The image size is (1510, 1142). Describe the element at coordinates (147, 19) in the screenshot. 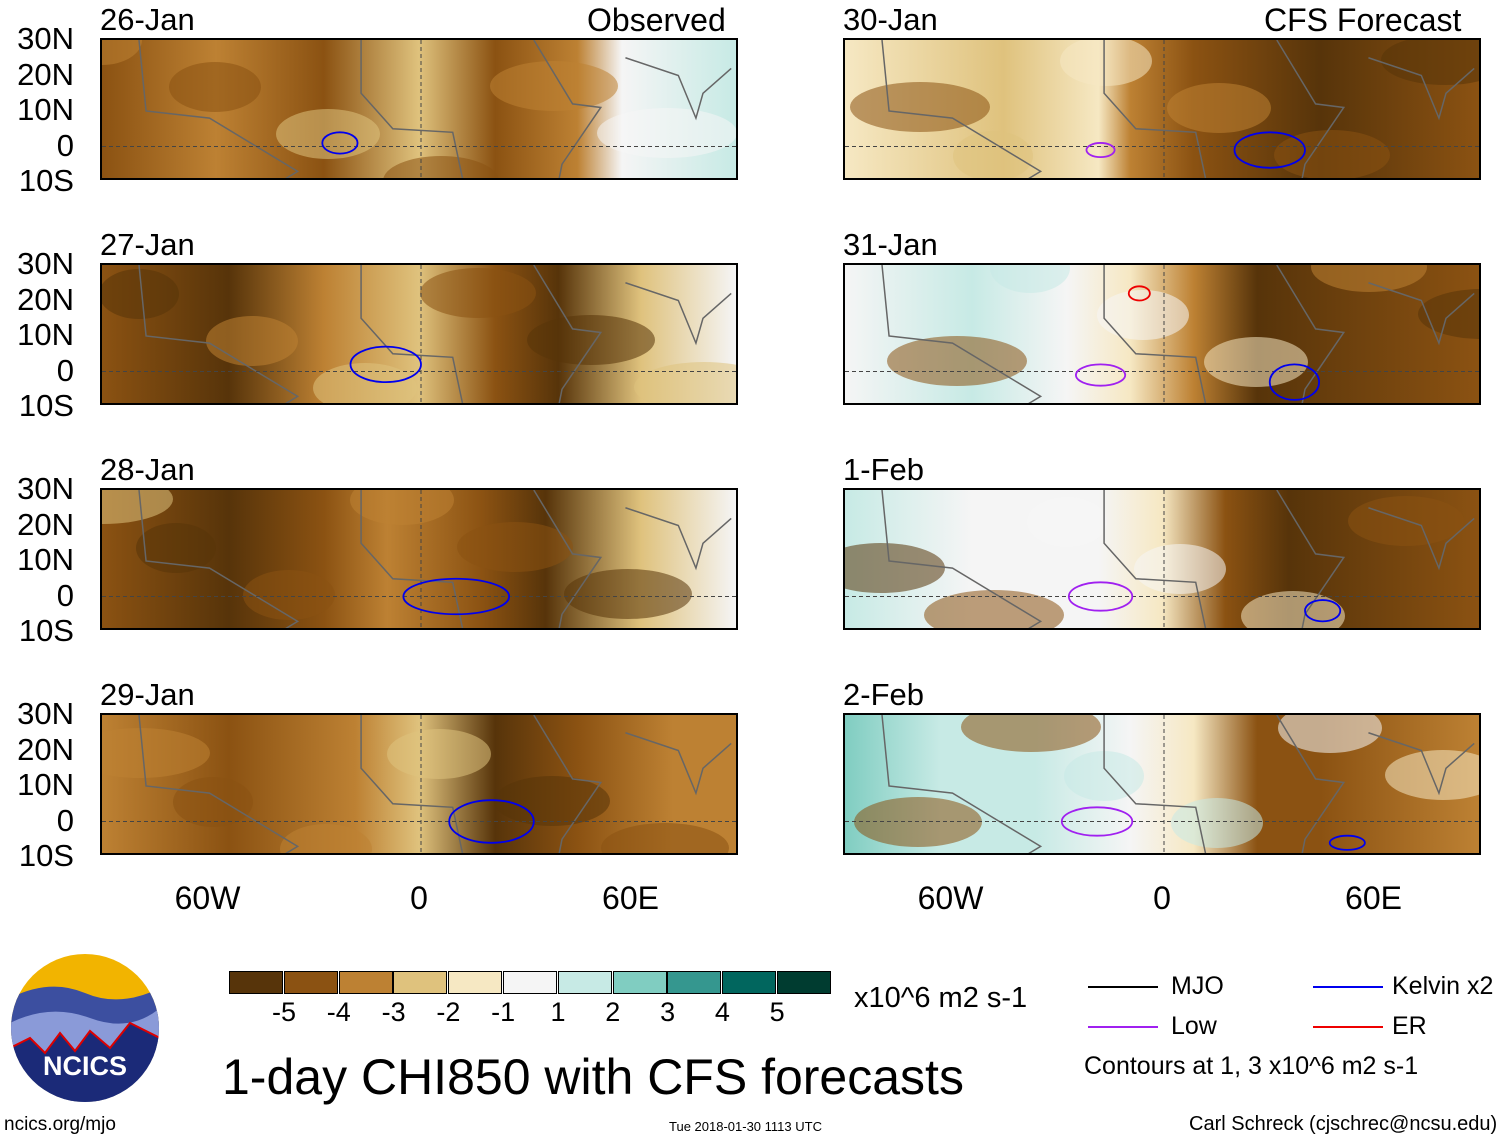

I see `panel-date: 26-Jan` at that location.